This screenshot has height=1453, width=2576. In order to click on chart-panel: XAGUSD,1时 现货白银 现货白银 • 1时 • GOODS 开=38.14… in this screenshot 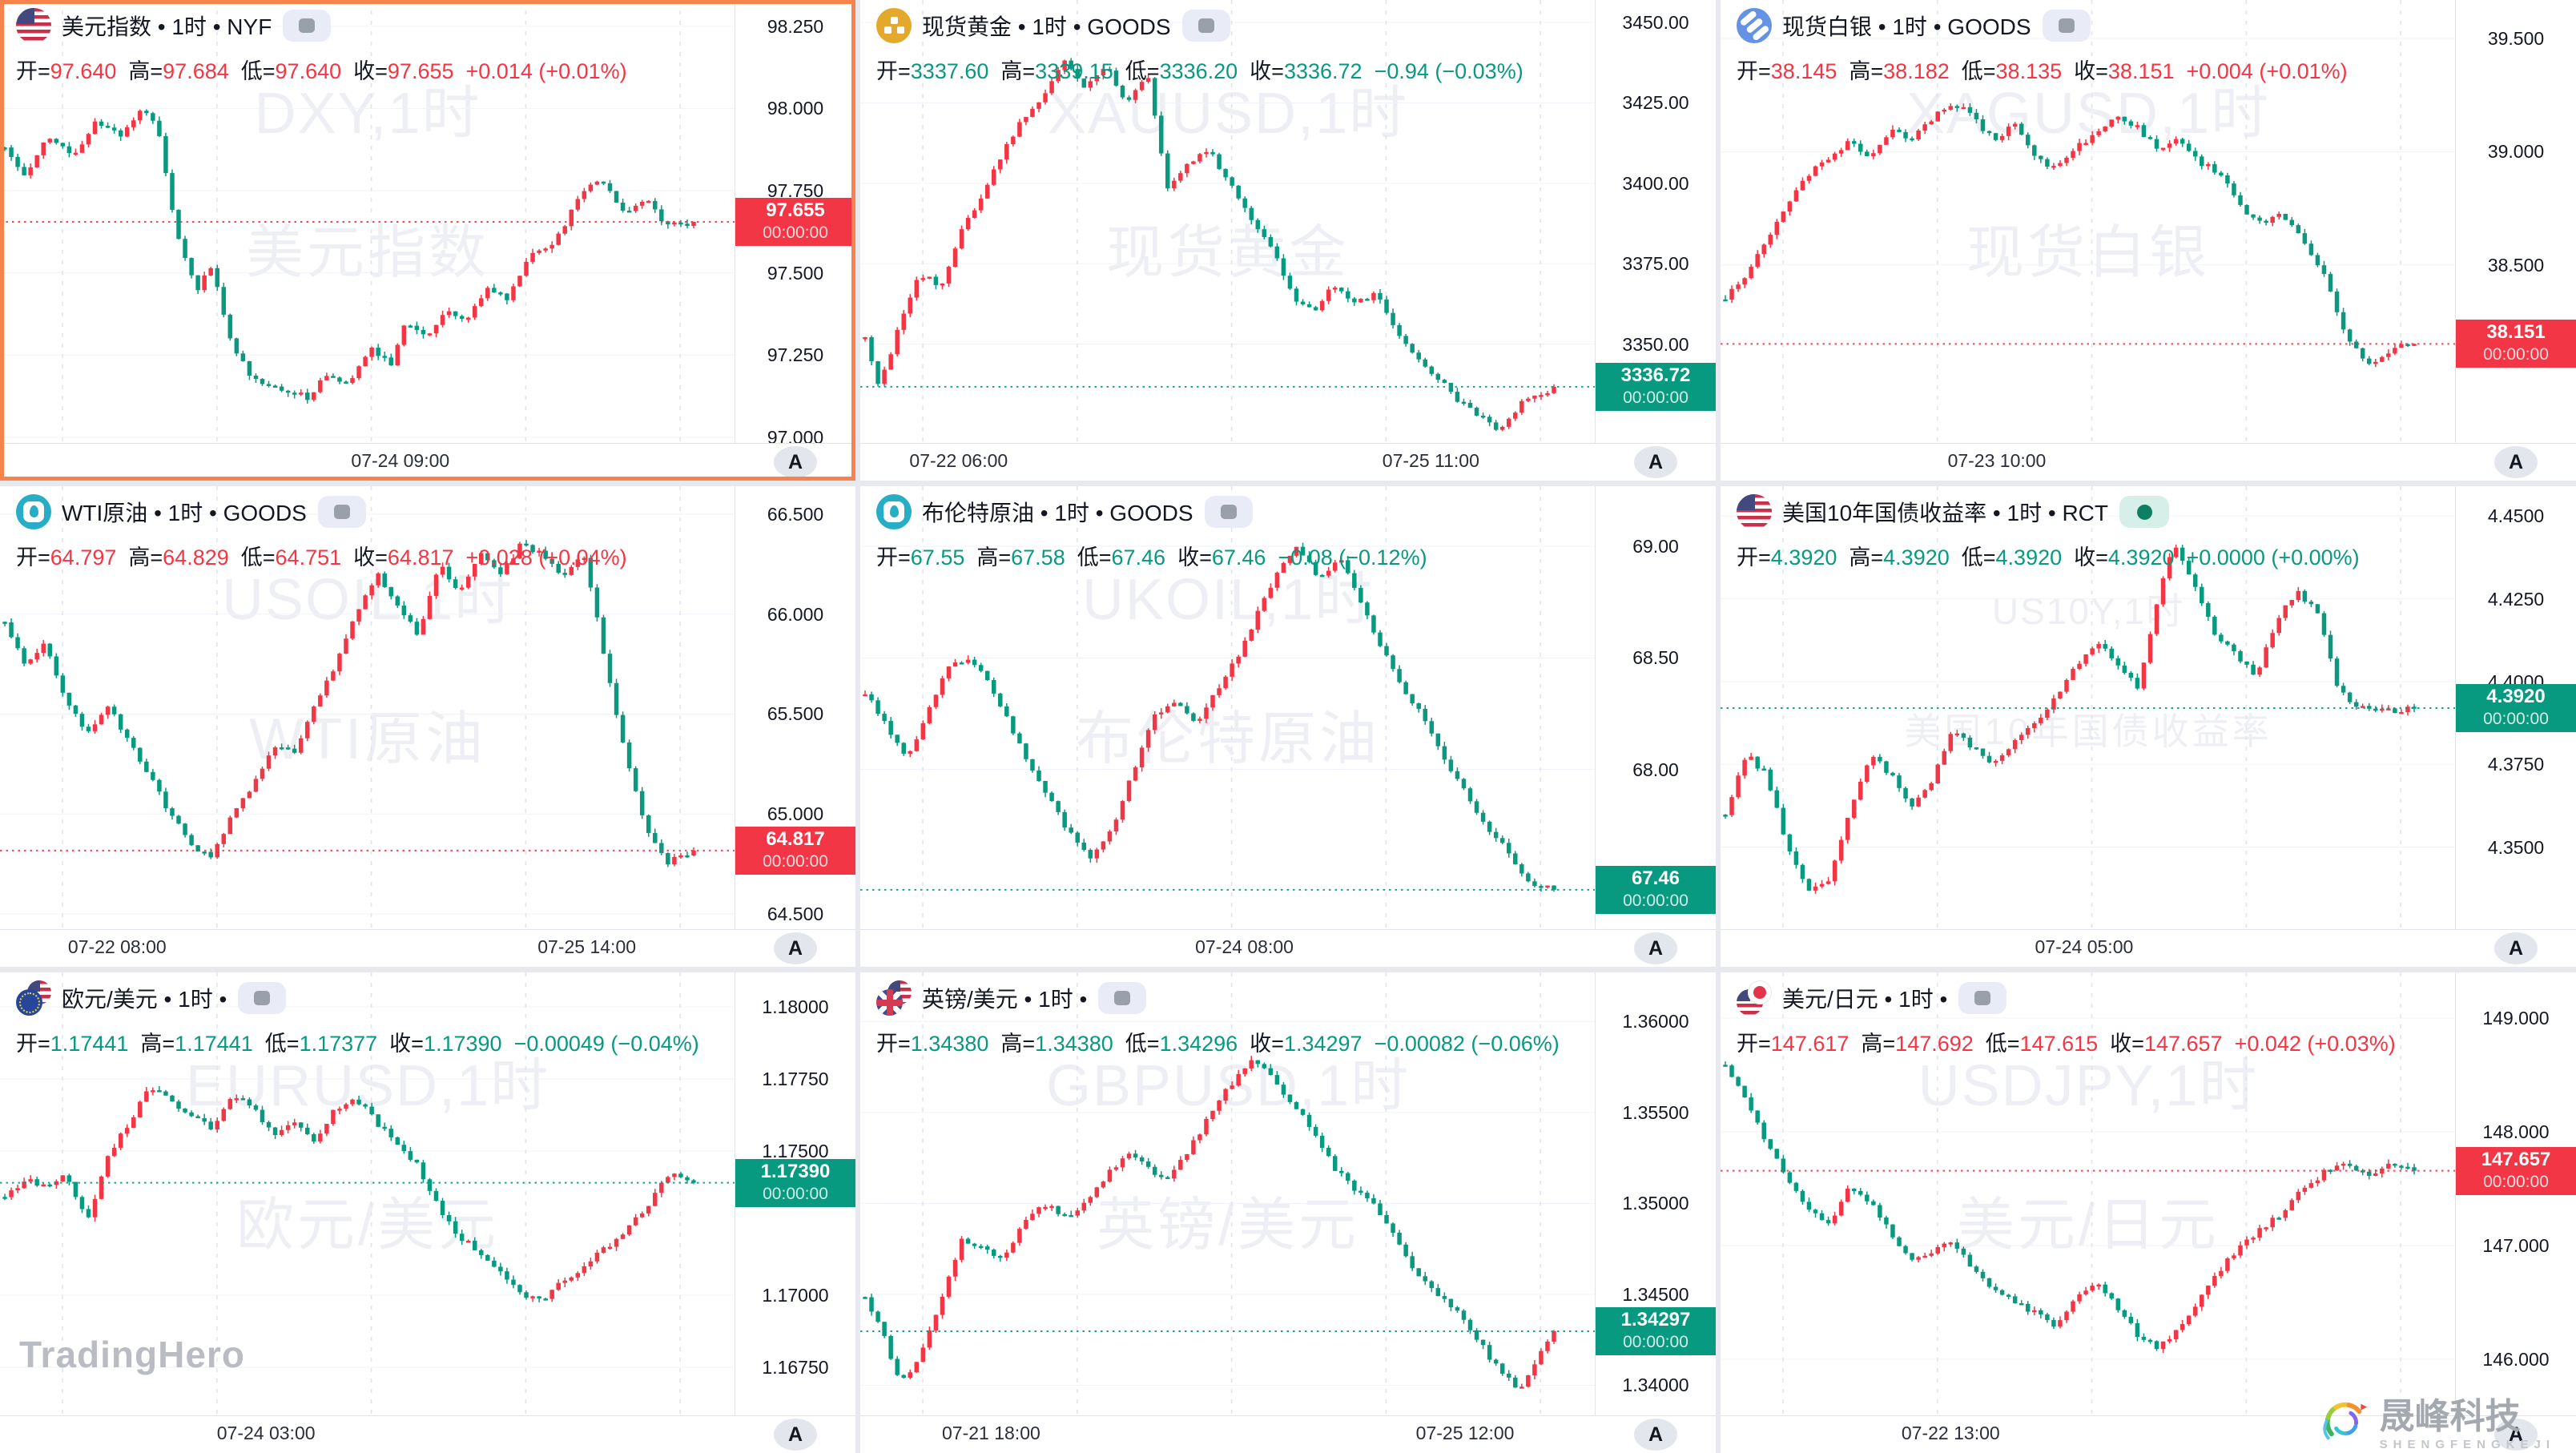, I will do `click(2148, 240)`.